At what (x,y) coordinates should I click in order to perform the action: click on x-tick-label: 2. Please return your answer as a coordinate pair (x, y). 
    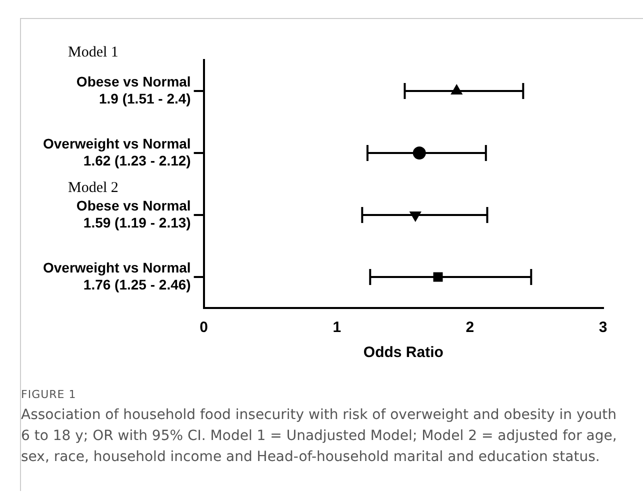
    Looking at the image, I should click on (470, 327).